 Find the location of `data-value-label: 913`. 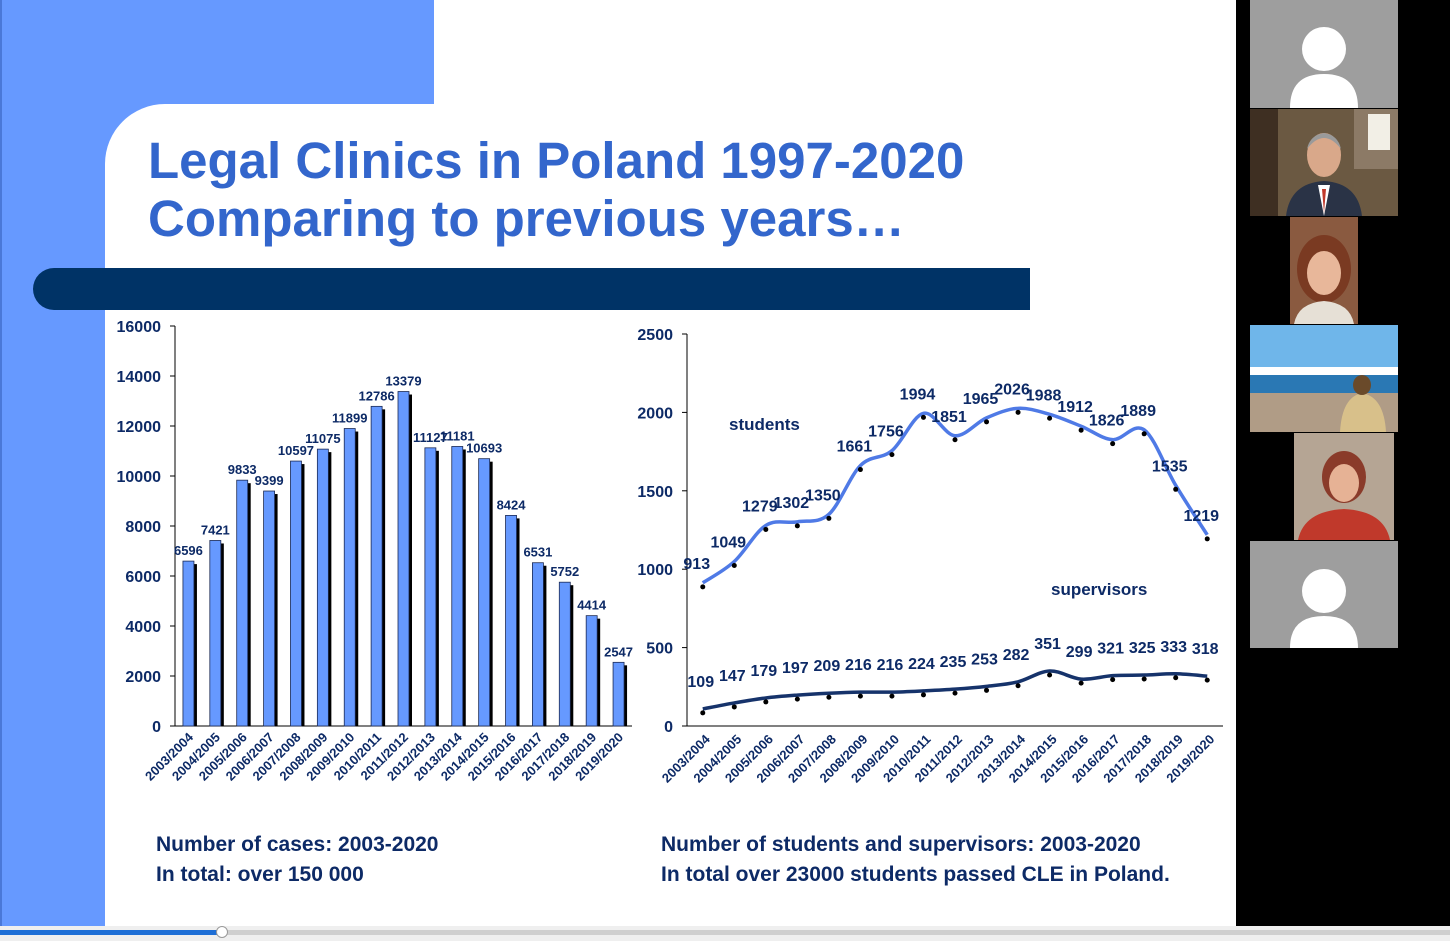

data-value-label: 913 is located at coordinates (696, 564).